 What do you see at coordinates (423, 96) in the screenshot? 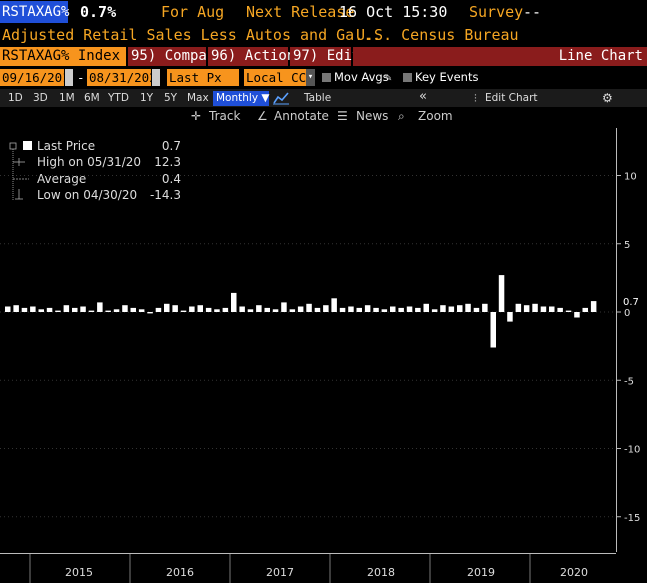
I see `collapse-icon: «` at bounding box center [423, 96].